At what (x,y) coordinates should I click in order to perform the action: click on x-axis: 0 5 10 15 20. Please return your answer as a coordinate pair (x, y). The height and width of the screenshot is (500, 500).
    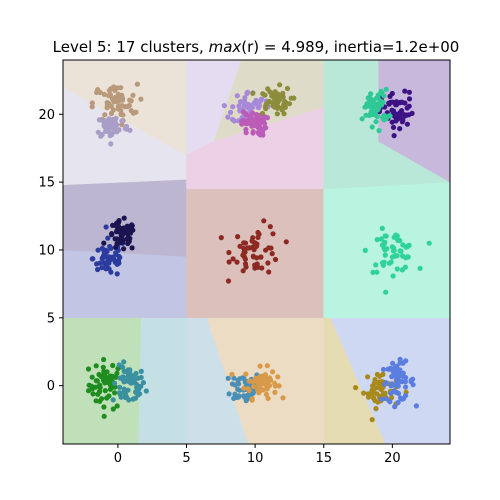
    Looking at the image, I should click on (257, 455).